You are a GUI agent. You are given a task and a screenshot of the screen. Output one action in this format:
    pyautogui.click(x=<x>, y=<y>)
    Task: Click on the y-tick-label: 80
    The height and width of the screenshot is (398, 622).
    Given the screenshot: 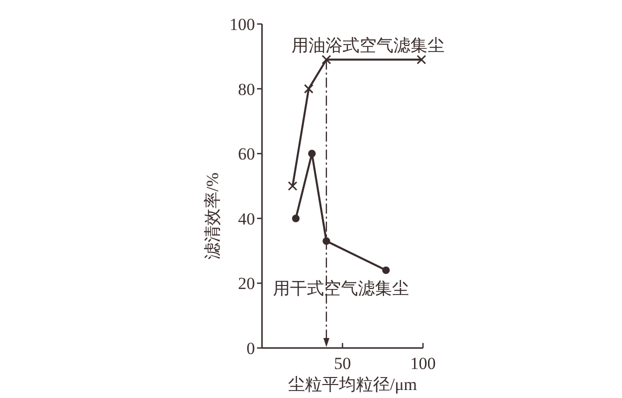 What is the action you would take?
    pyautogui.click(x=246, y=89)
    